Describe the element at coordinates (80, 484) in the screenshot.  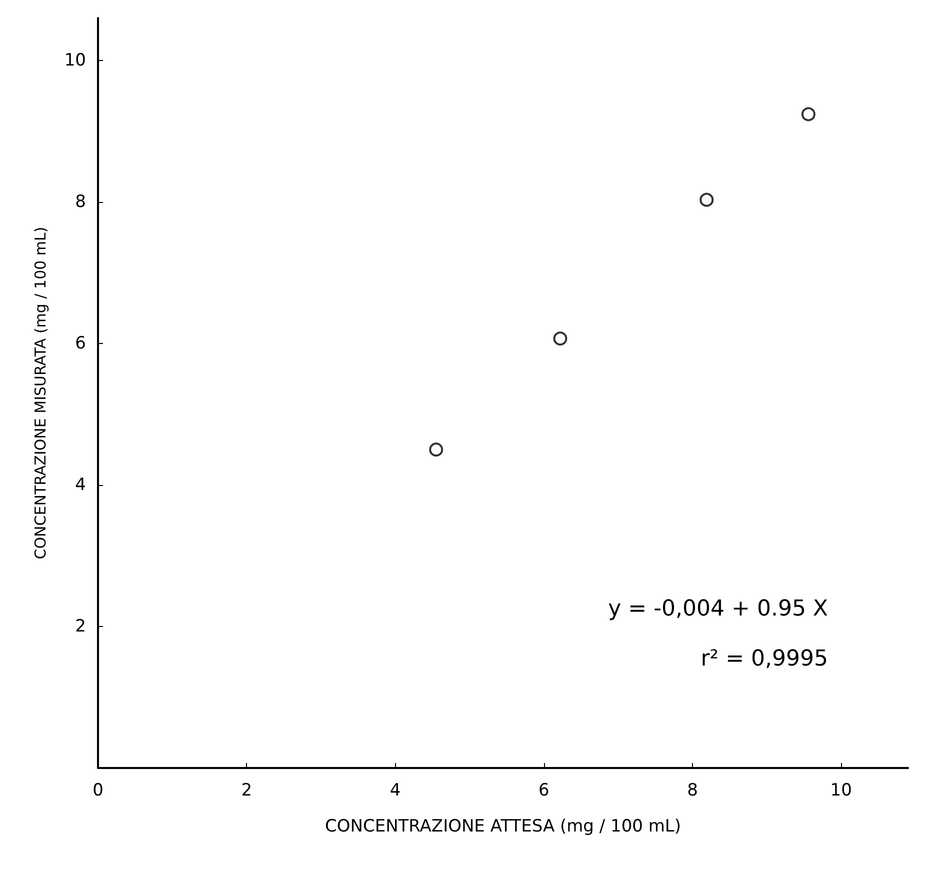
I see `y-tick-label: 4` at that location.